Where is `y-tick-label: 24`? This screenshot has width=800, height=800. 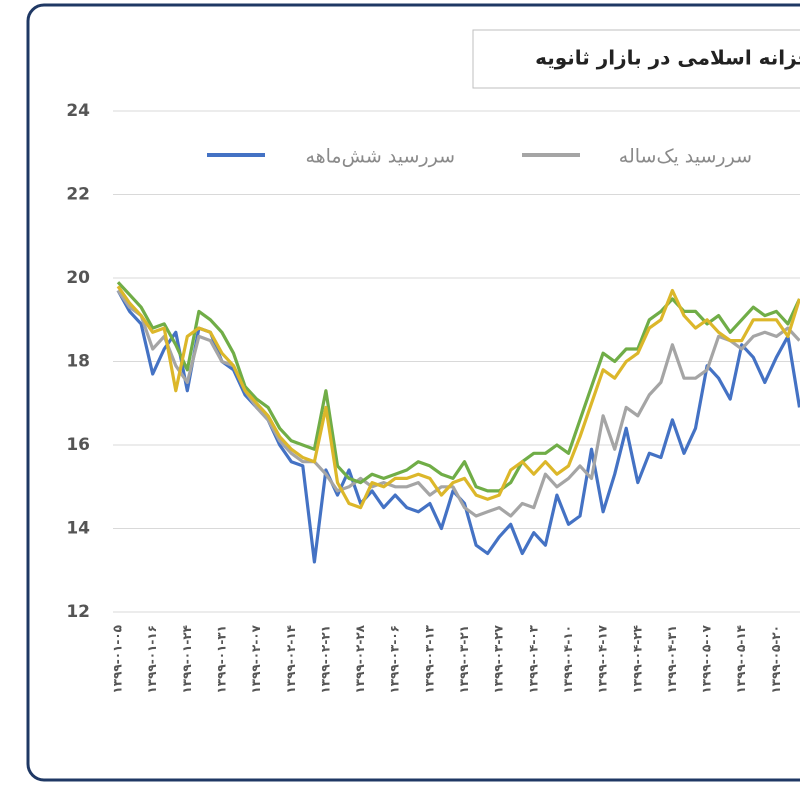 y-tick-label: 24 is located at coordinates (78, 111).